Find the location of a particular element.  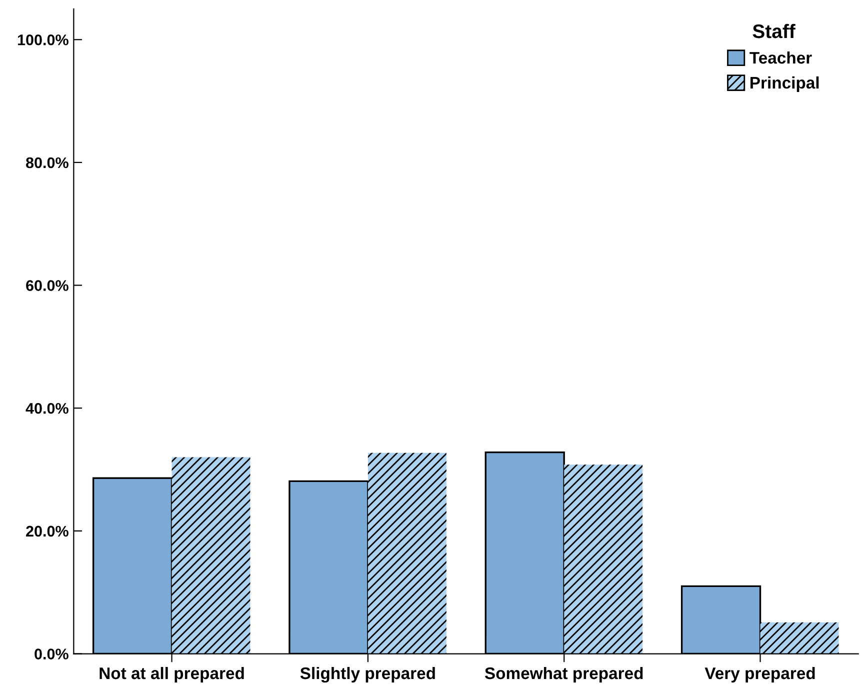

y-tick-label: 0.0% is located at coordinates (51, 654).